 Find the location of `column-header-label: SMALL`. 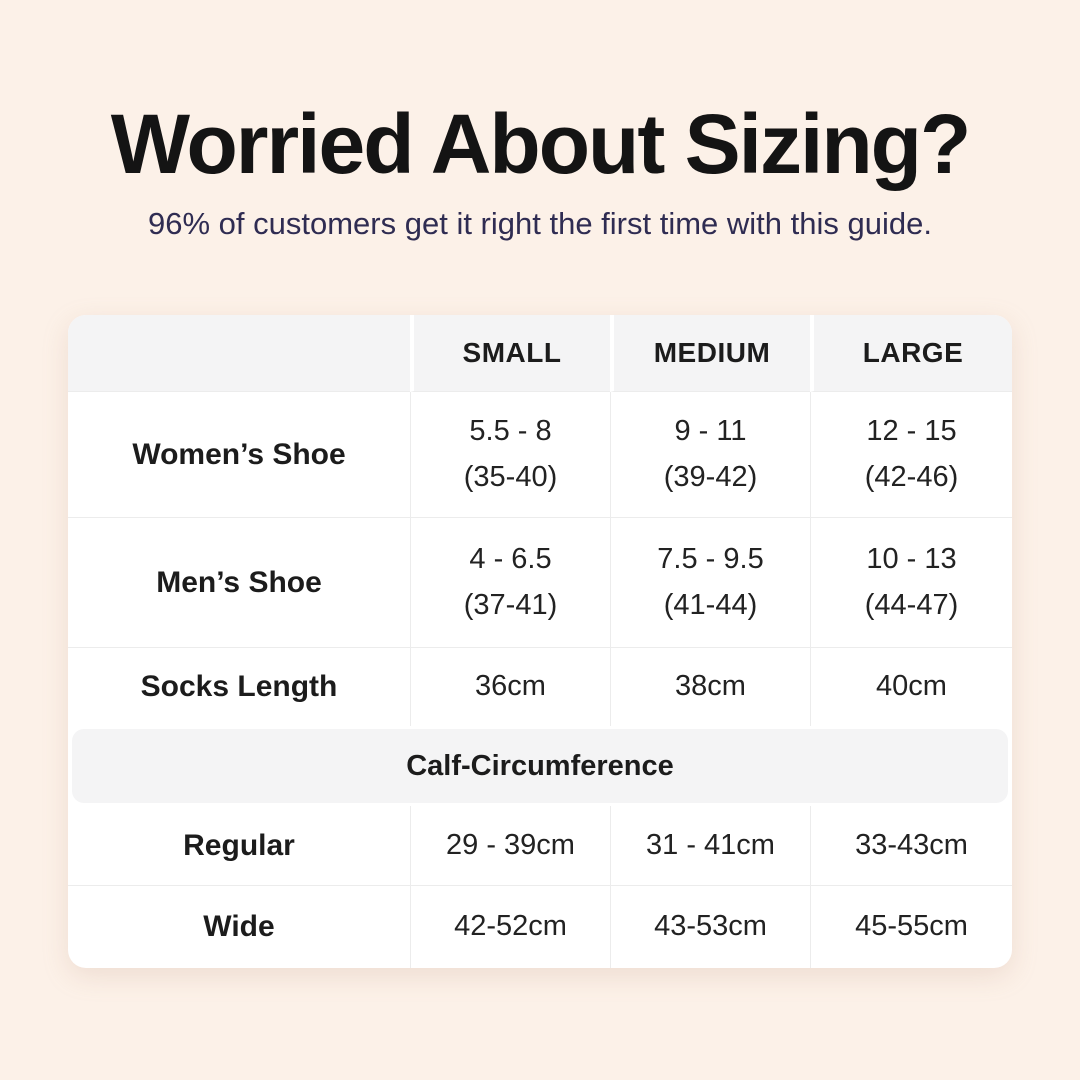

column-header-label: SMALL is located at coordinates (512, 352).